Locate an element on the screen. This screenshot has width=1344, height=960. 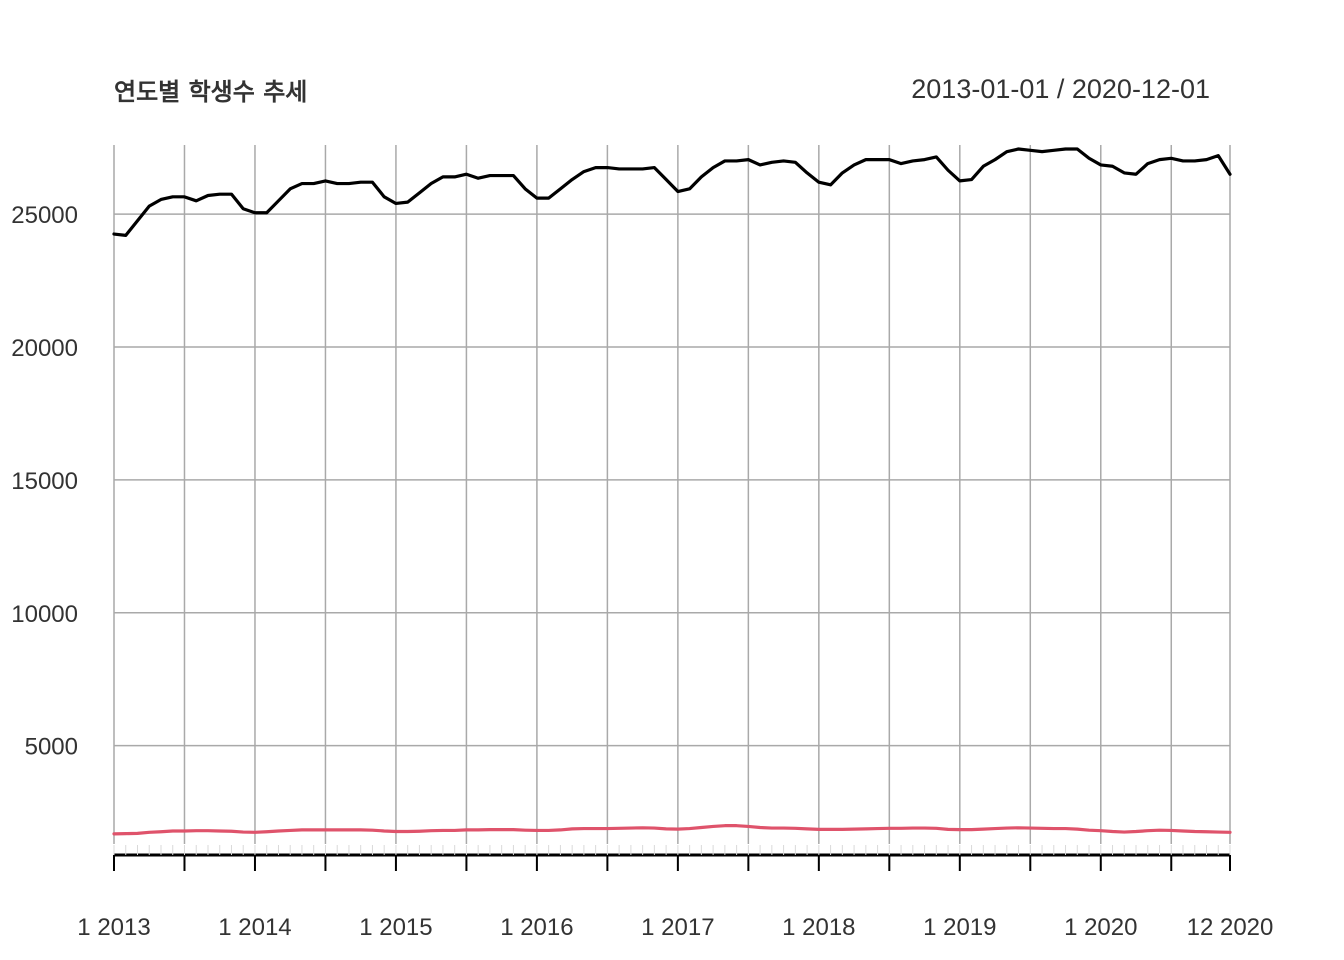
x-tick-label: 1 2018 is located at coordinates (818, 927).